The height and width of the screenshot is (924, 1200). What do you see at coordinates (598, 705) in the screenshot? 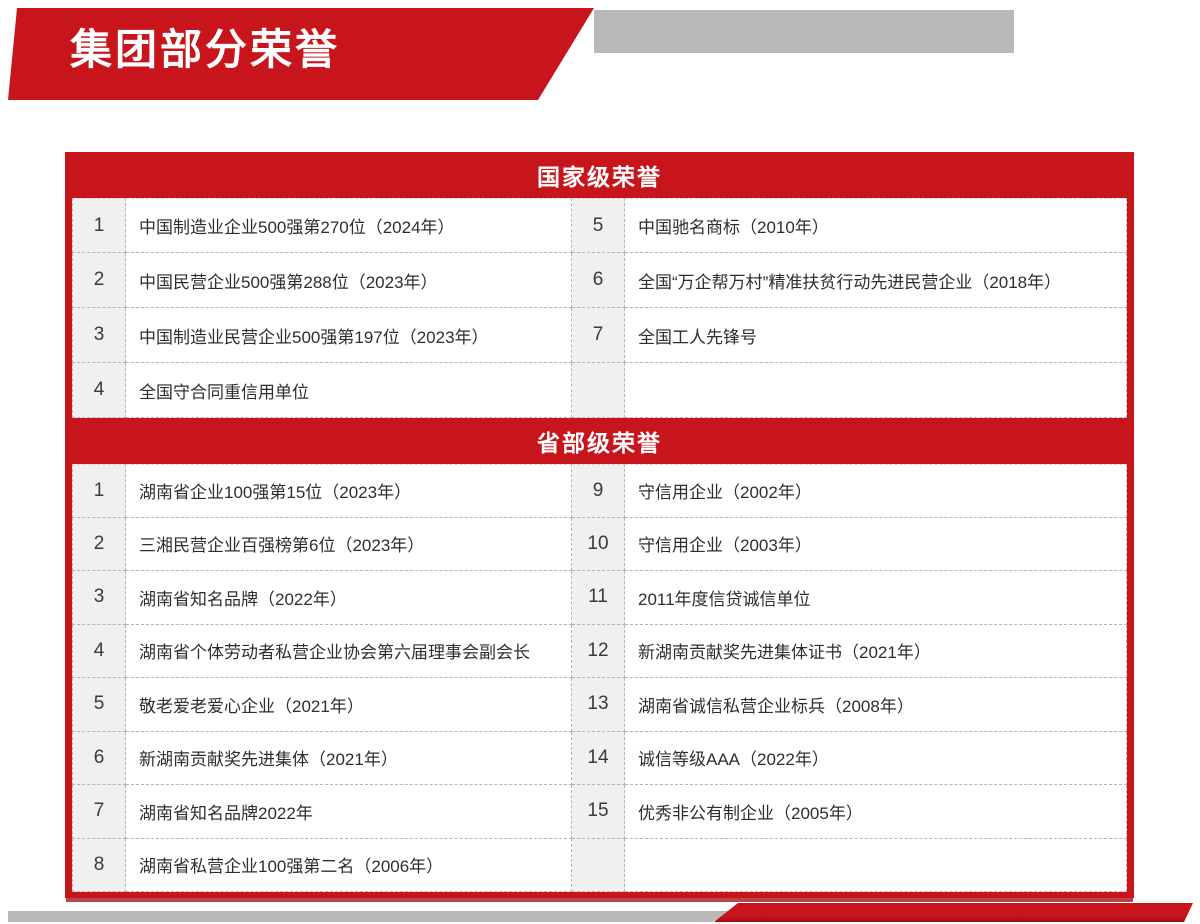
I see `honor-number: 13` at bounding box center [598, 705].